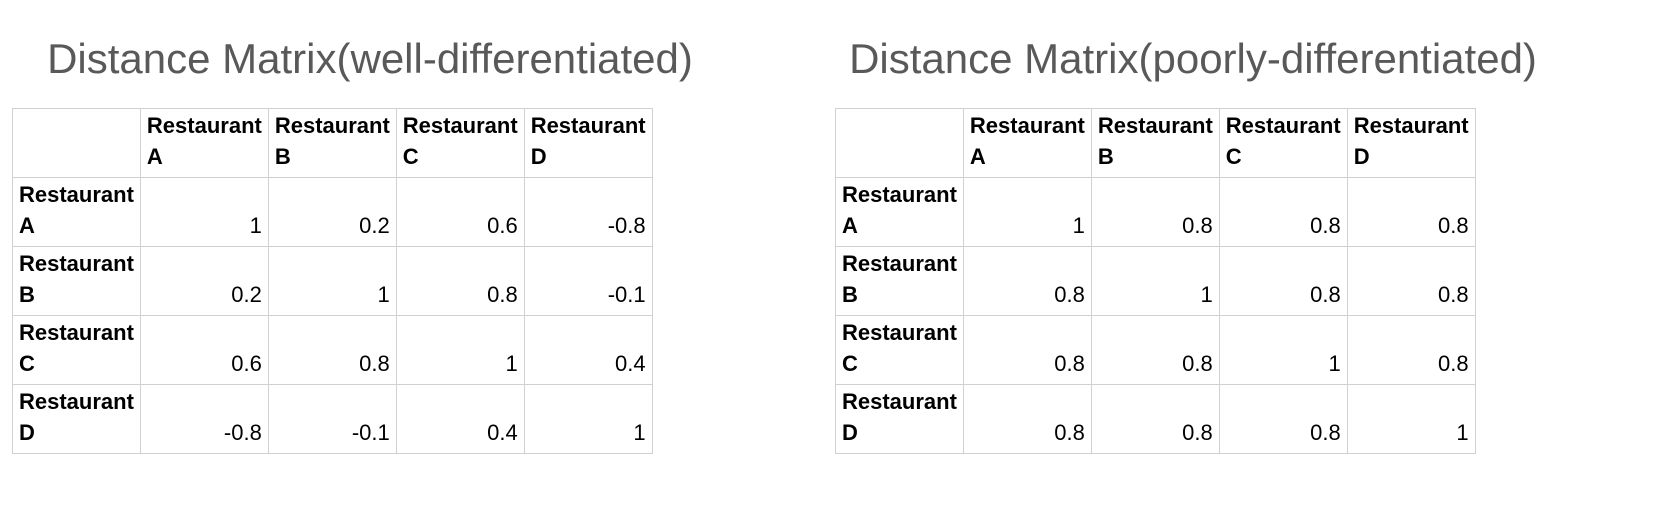  I want to click on table-row: Restaurant D -0.8 -0.1 0.4 1, so click(332, 419).